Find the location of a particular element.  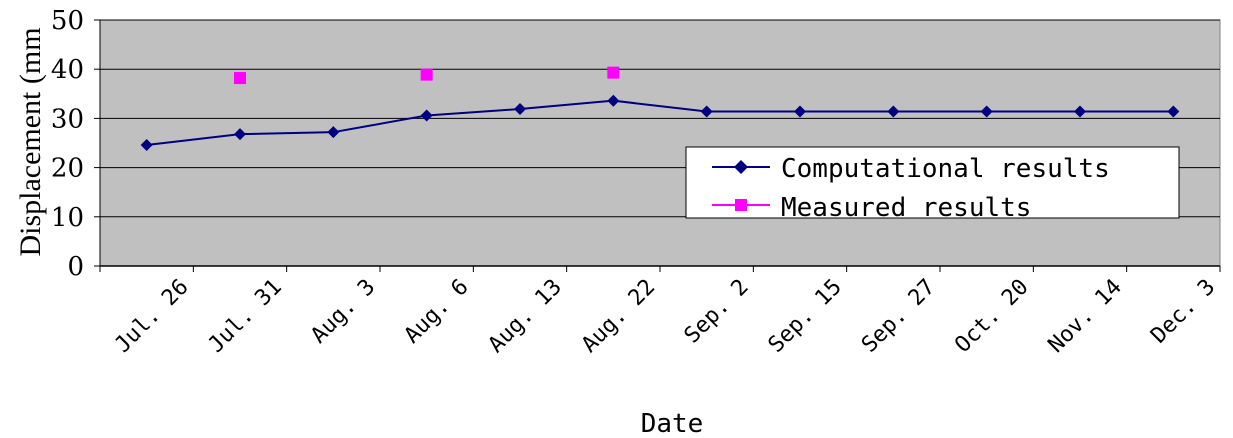

x-tick-label: Jul. 31 is located at coordinates (245, 316).